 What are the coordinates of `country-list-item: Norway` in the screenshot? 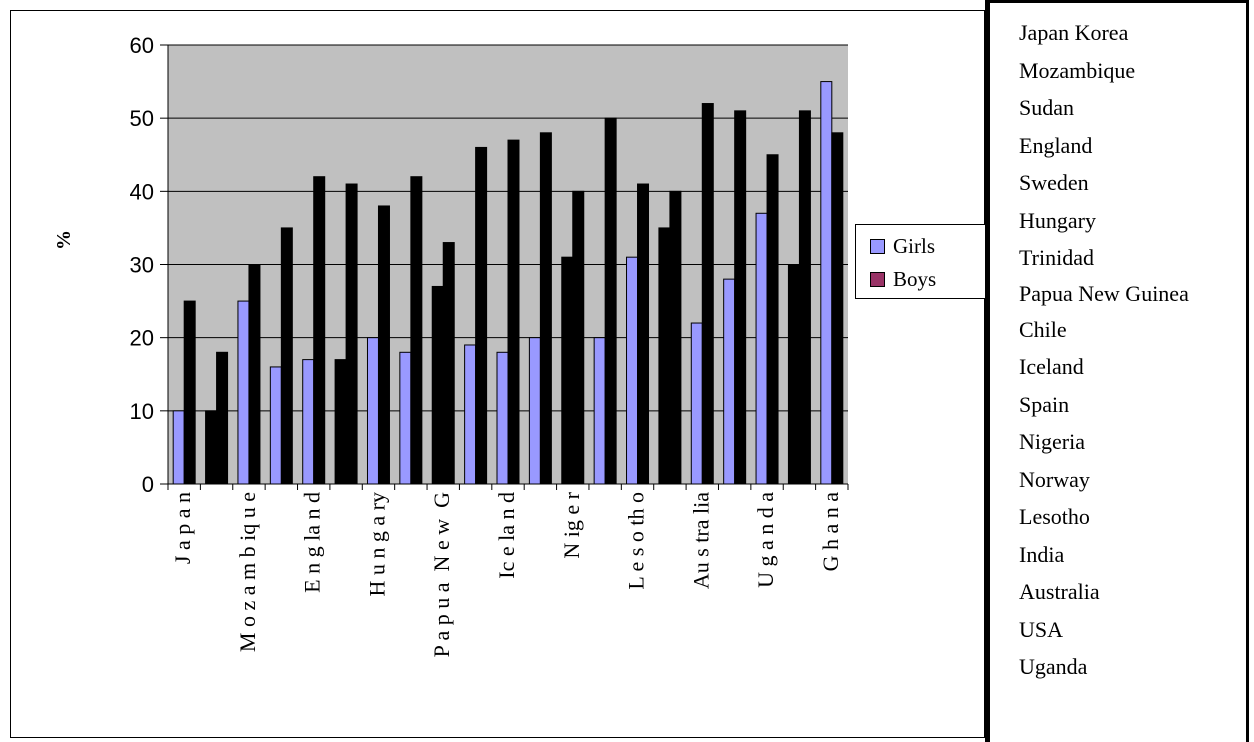 It's located at (1054, 479).